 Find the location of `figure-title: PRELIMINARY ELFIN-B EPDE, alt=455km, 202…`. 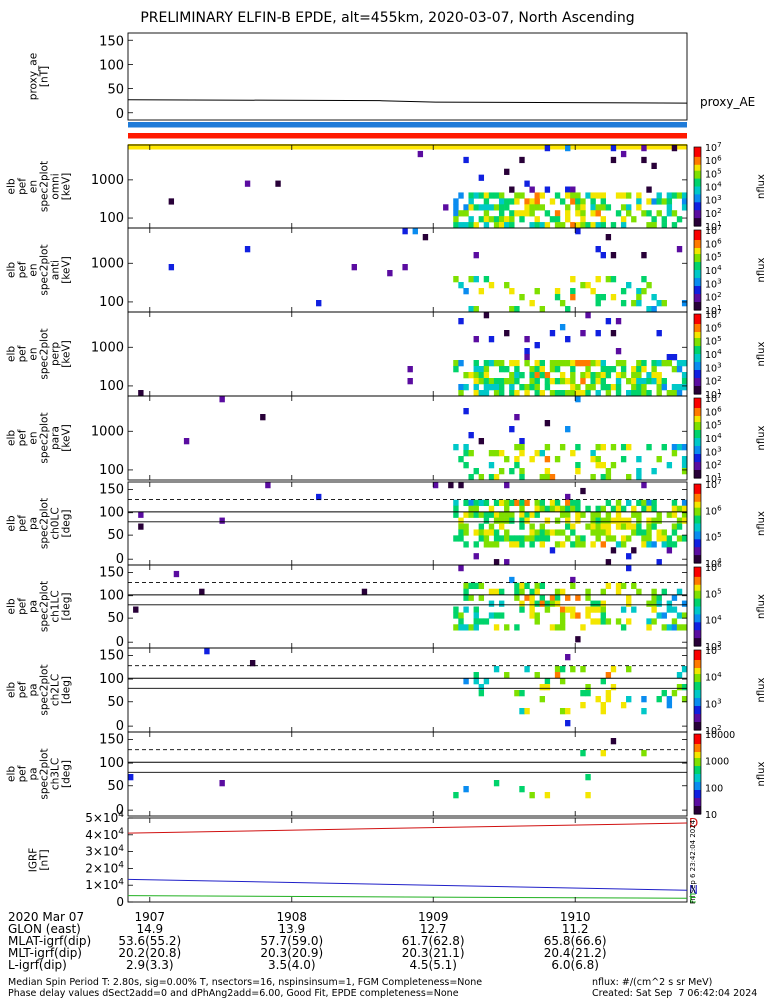

figure-title: PRELIMINARY ELFIN-B EPDE, alt=455km, 202… is located at coordinates (387, 18).